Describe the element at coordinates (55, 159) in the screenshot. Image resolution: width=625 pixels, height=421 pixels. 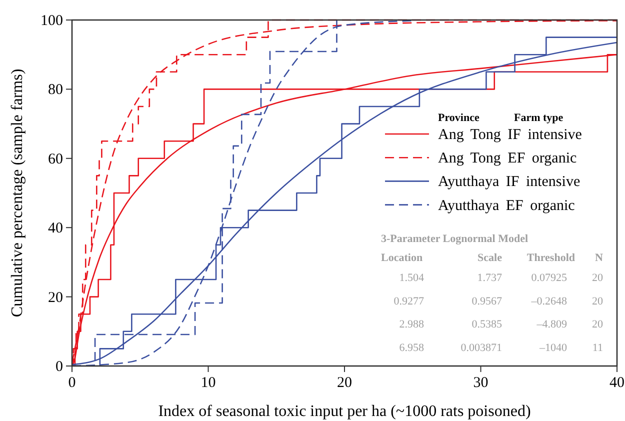
I see `y-tick-label: 60` at that location.